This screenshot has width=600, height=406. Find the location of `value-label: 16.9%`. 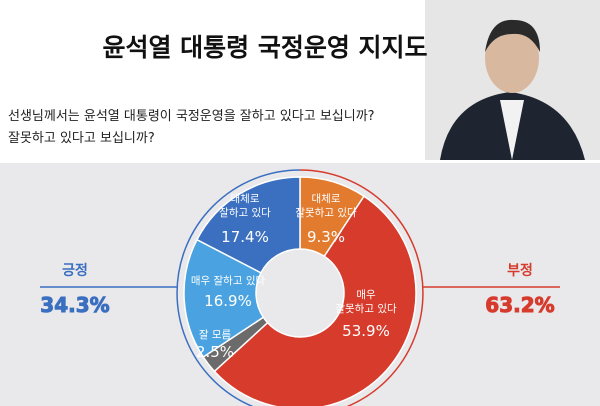

value-label: 16.9% is located at coordinates (228, 301).